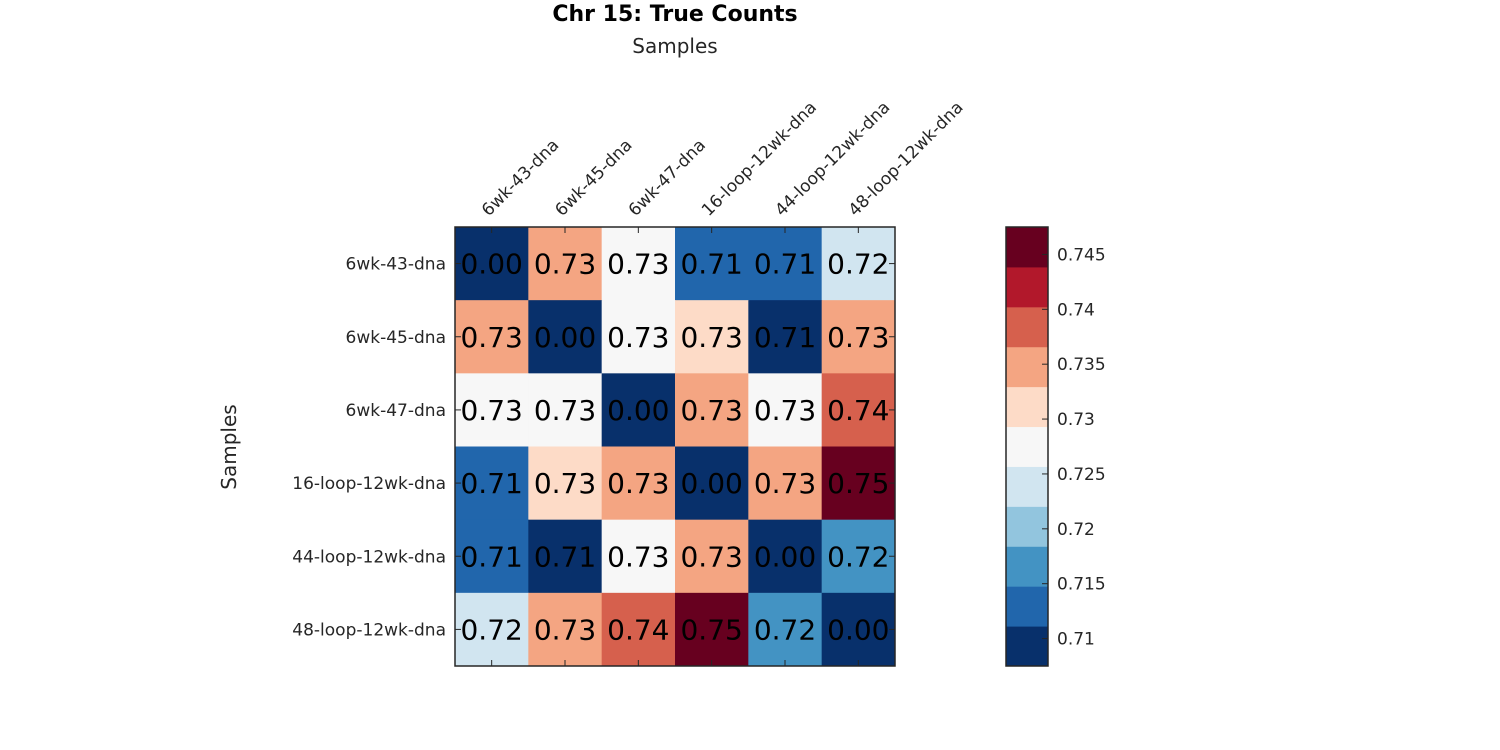  Describe the element at coordinates (229, 446) in the screenshot. I see `y-axis-label: Samples` at that location.